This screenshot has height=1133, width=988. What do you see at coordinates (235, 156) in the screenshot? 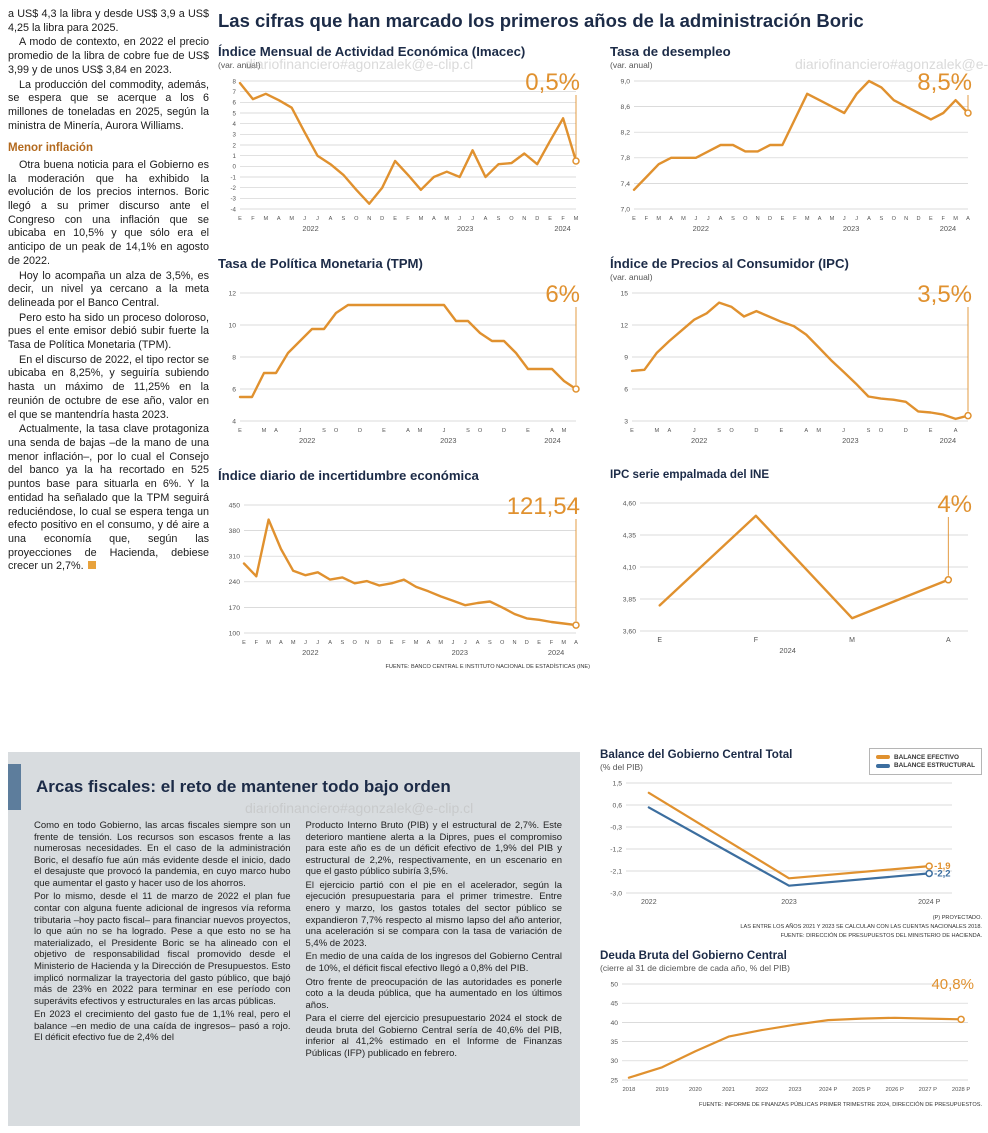
I see `svg-text: 1` at bounding box center [235, 156].